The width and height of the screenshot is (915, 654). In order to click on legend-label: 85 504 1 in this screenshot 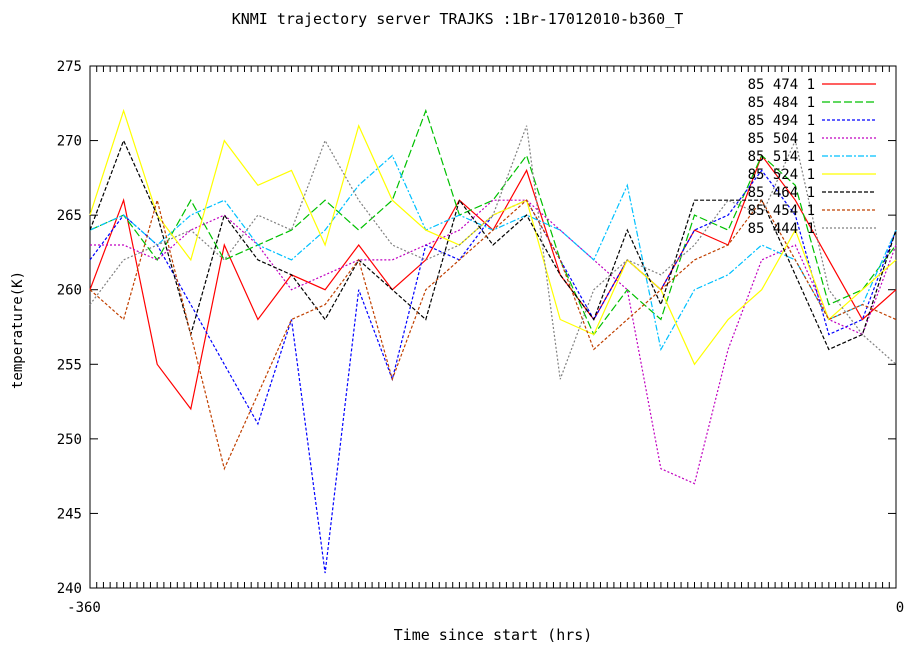, I will do `click(781, 139)`.